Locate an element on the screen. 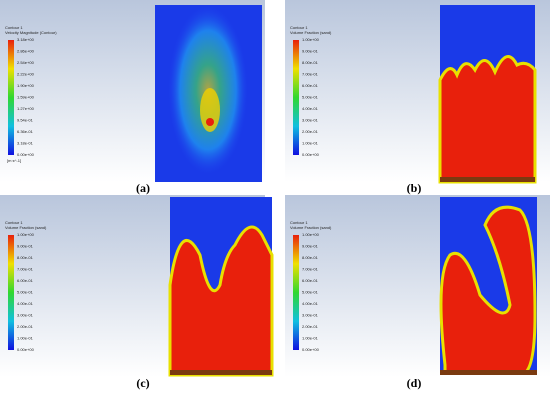 The width and height of the screenshot is (550, 393). legend-unit: [m s^-1] is located at coordinates (14, 160).